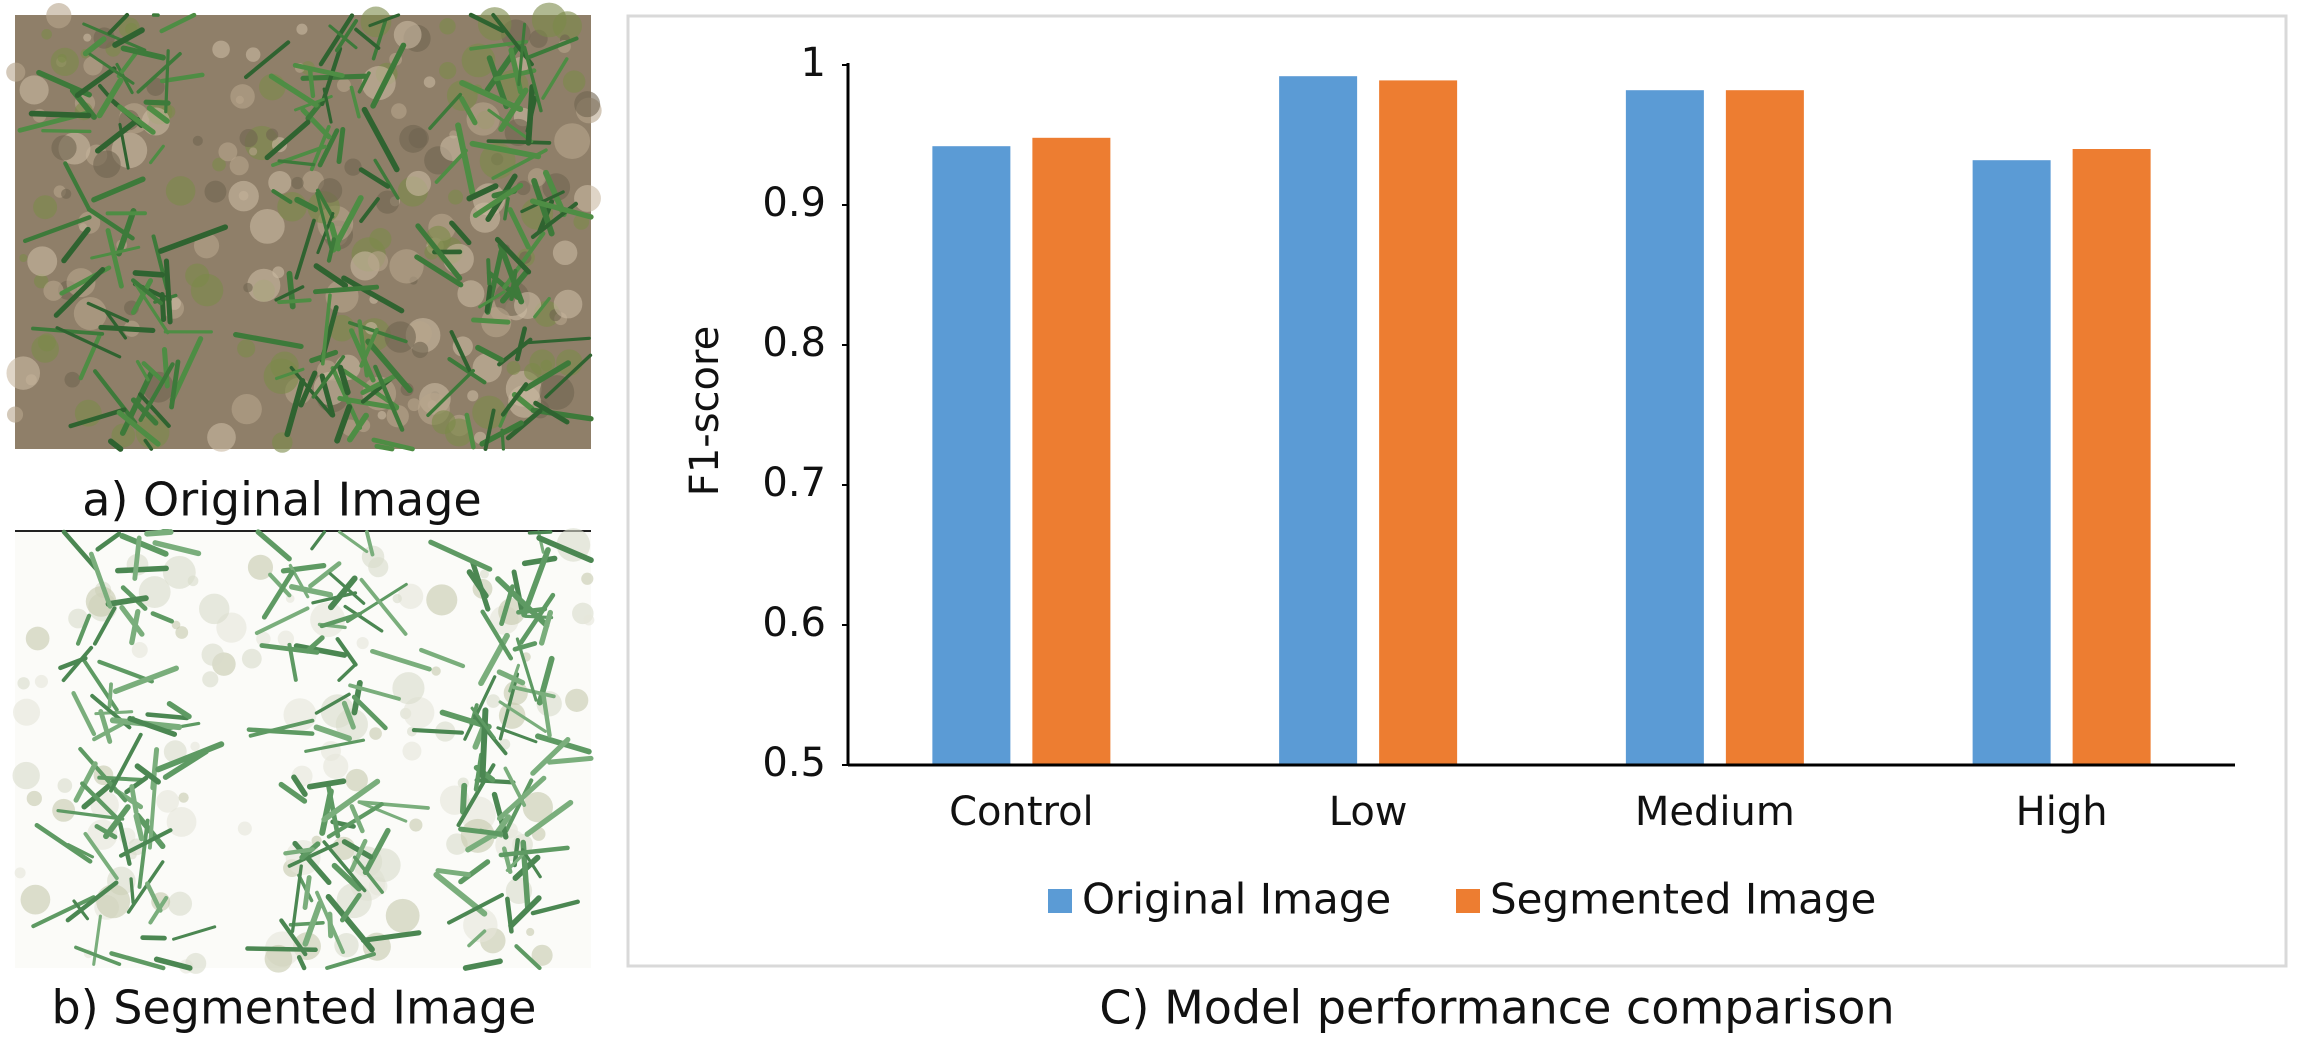 The width and height of the screenshot is (2301, 1060). Describe the element at coordinates (294, 1008) in the screenshot. I see `caption-b: b) Segmented Image` at that location.